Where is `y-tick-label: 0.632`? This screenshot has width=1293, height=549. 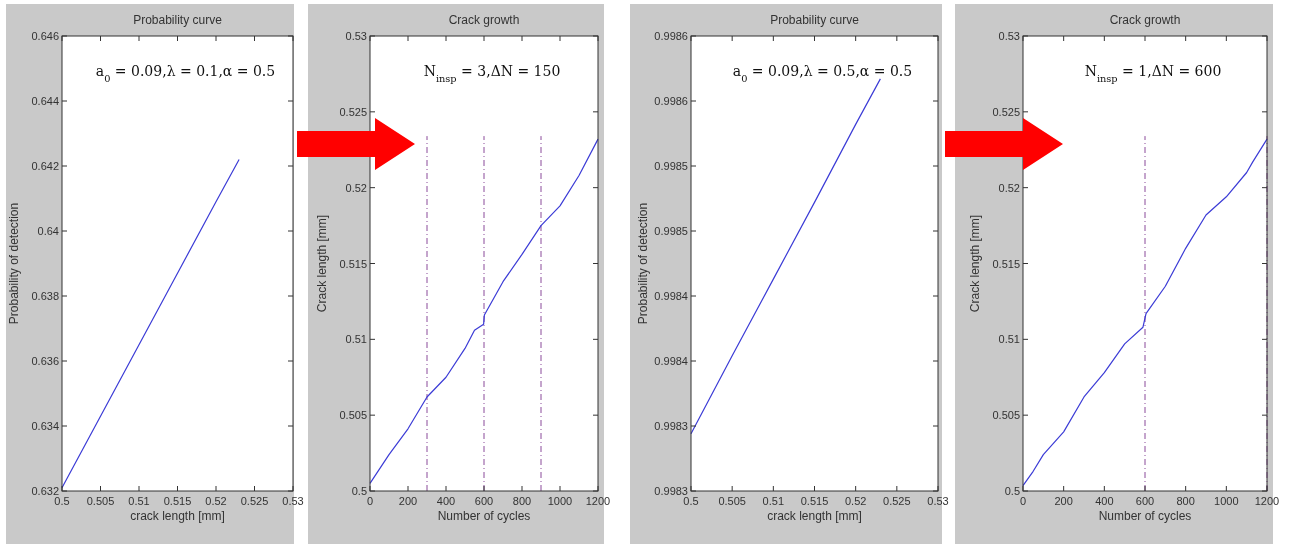 y-tick-label: 0.632 is located at coordinates (45, 491).